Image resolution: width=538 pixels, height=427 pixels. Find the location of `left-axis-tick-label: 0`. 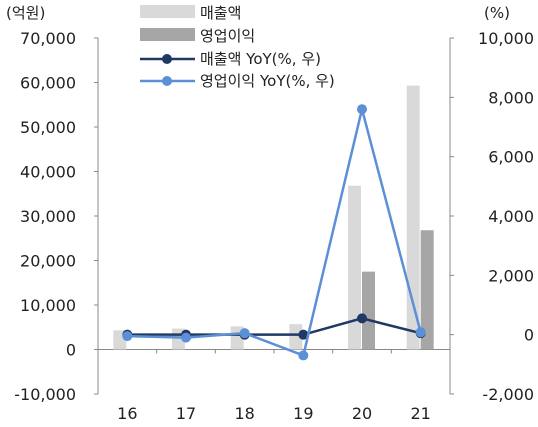

left-axis-tick-label: 0 is located at coordinates (71, 350).